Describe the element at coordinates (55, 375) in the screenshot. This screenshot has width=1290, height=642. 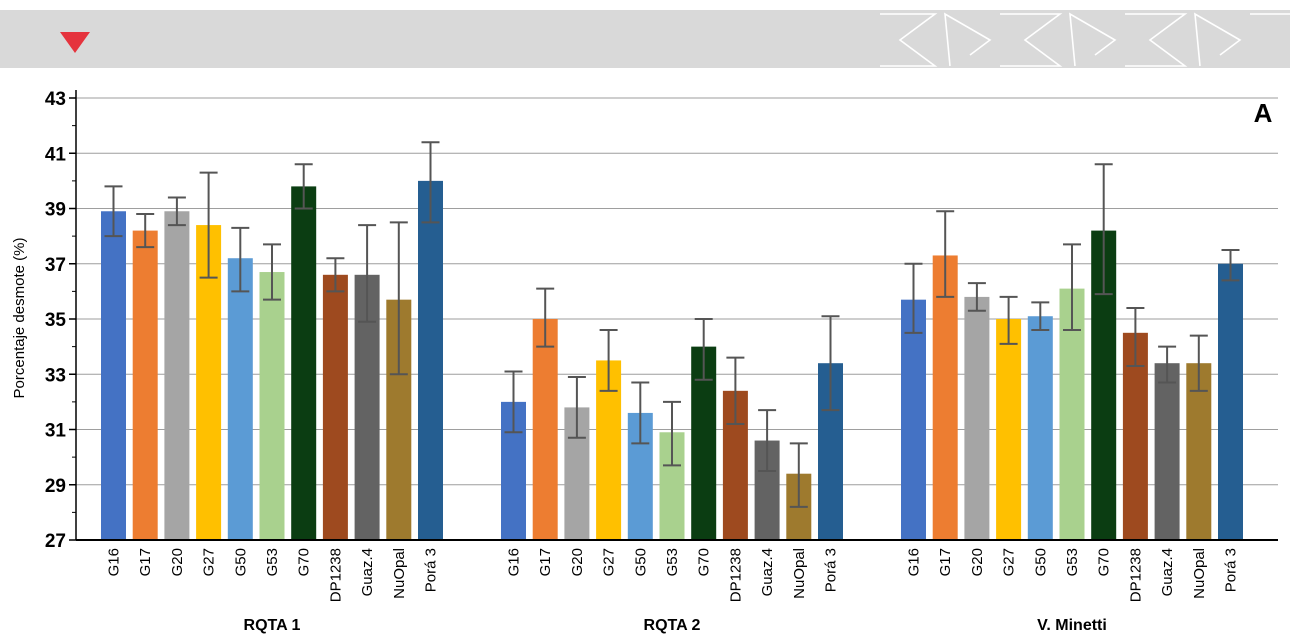
I see `y-tick-label: 33` at that location.